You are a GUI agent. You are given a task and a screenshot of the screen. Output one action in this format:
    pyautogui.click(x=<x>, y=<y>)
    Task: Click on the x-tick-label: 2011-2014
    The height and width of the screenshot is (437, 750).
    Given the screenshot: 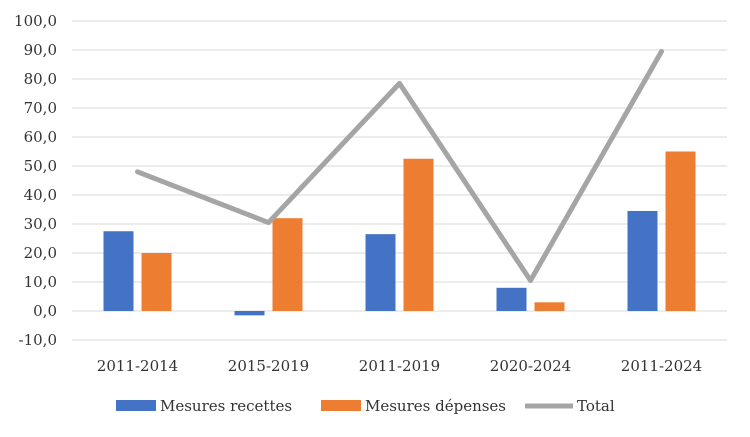 What is the action you would take?
    pyautogui.click(x=137, y=366)
    